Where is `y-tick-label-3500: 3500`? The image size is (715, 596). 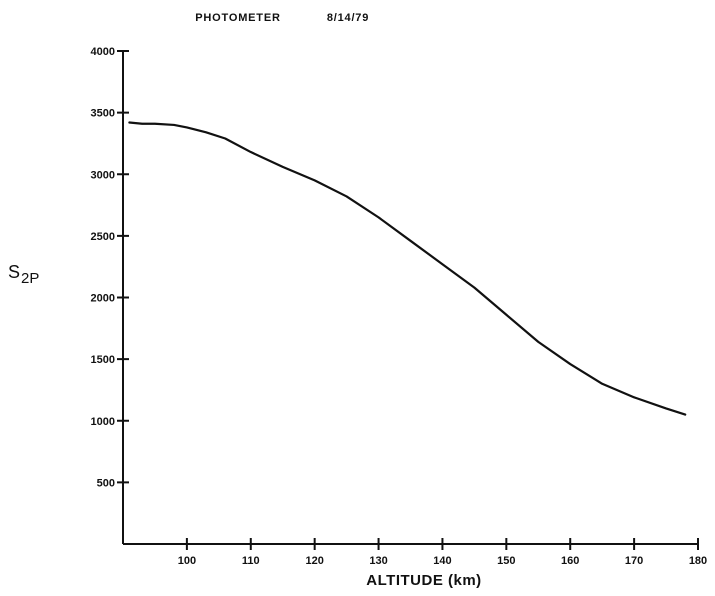 y-tick-label-3500: 3500 is located at coordinates (103, 114).